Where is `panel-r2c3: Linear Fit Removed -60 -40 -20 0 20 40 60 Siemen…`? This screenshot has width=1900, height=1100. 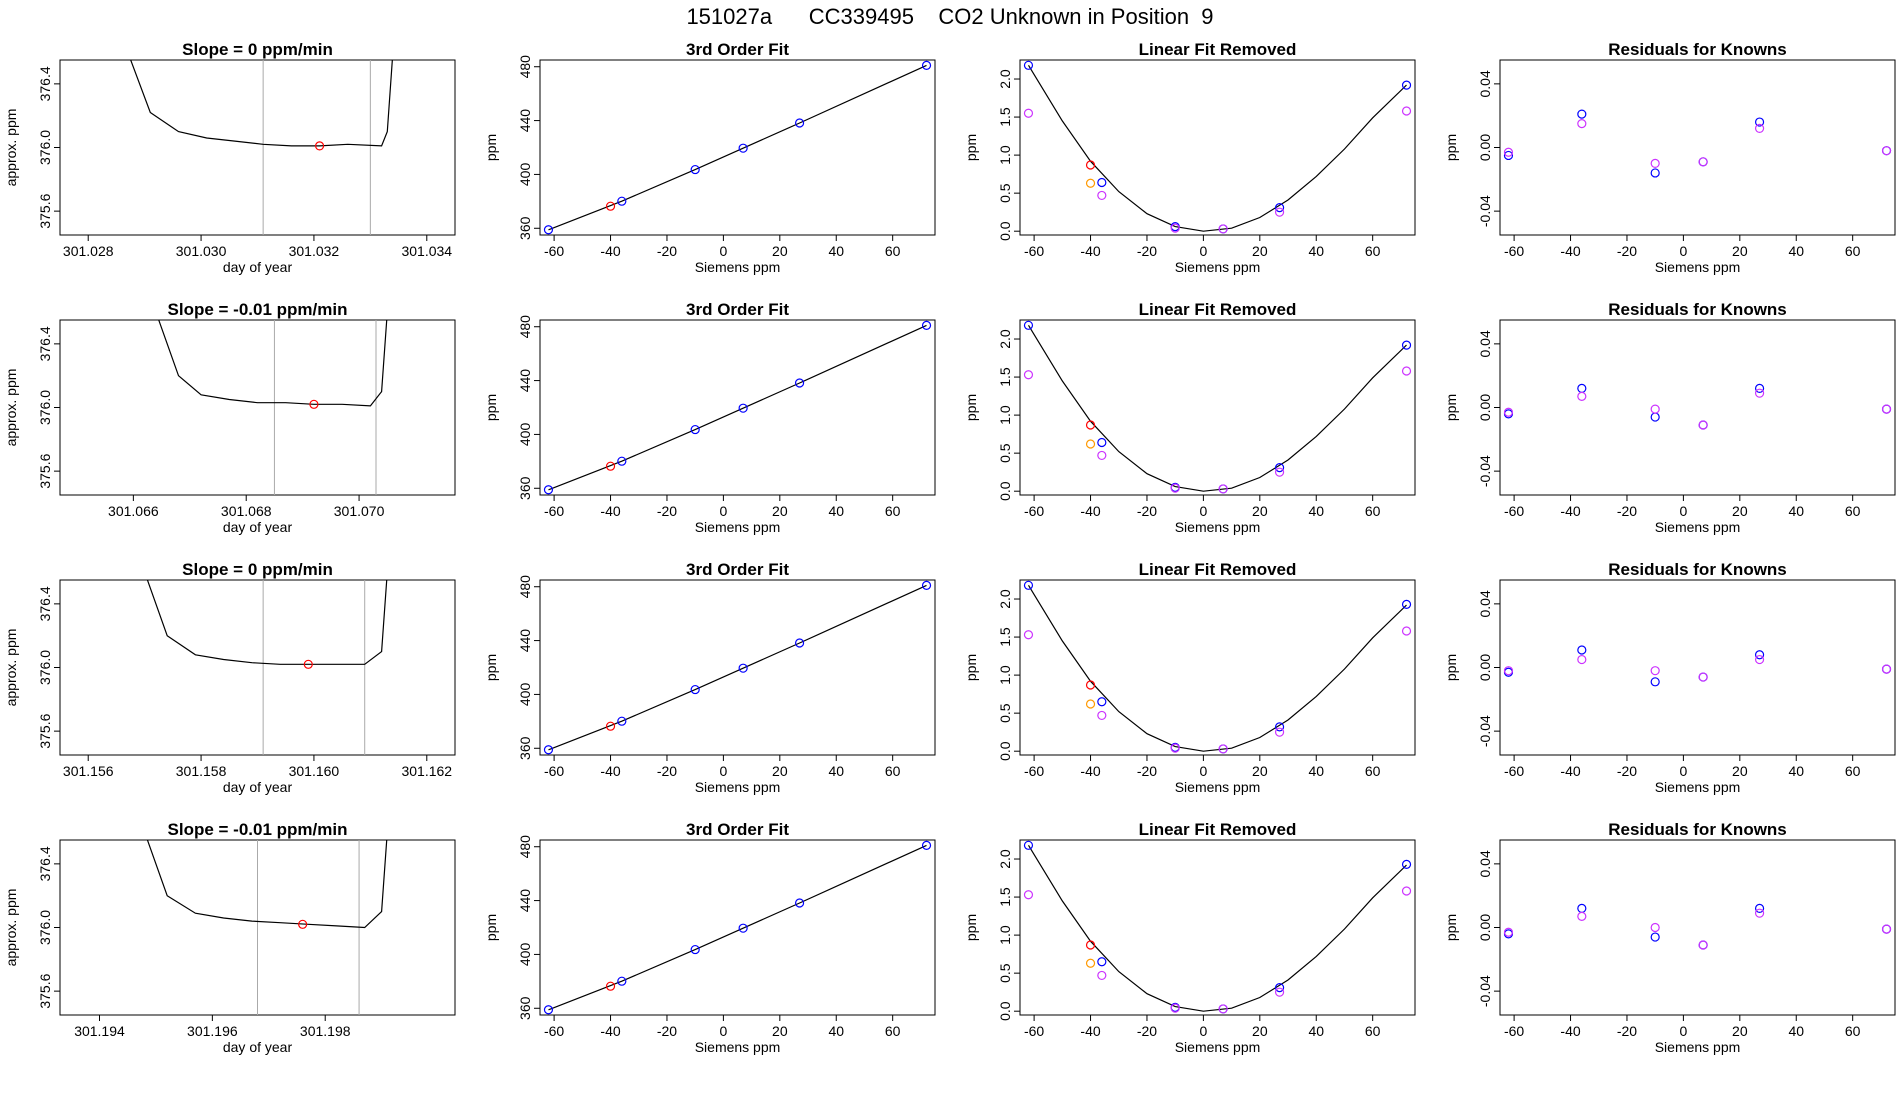 panel-r2c3: Linear Fit Removed -60 -40 -20 0 20 40 60 Siemen… is located at coordinates (1189, 417).